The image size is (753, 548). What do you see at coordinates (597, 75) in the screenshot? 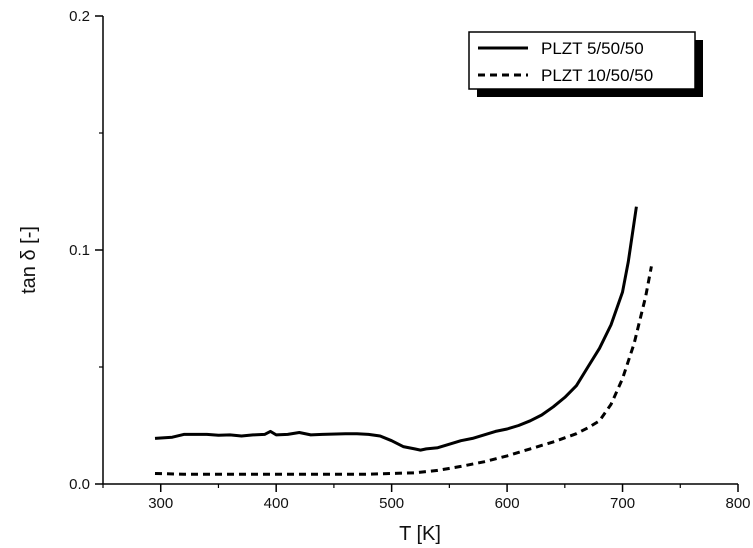
I see `legend-label-plzt-10-50-50: PLZT 10/50/50` at bounding box center [597, 75].